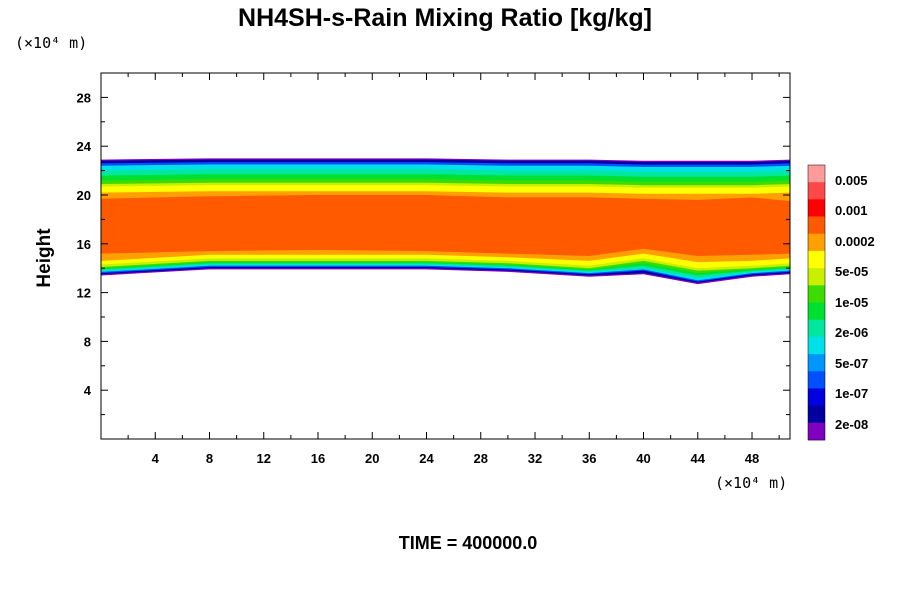 The height and width of the screenshot is (600, 900). Describe the element at coordinates (445, 18) in the screenshot. I see `chart-title: NH4SH-s-Rain Mixing Ratio [kg/kg]` at that location.